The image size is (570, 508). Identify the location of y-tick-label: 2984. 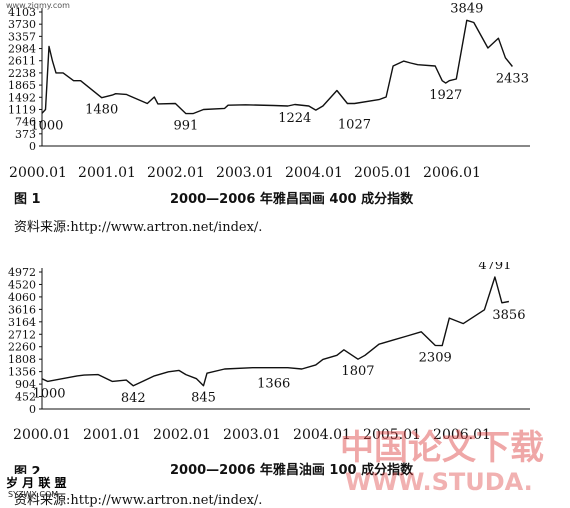
(22, 49).